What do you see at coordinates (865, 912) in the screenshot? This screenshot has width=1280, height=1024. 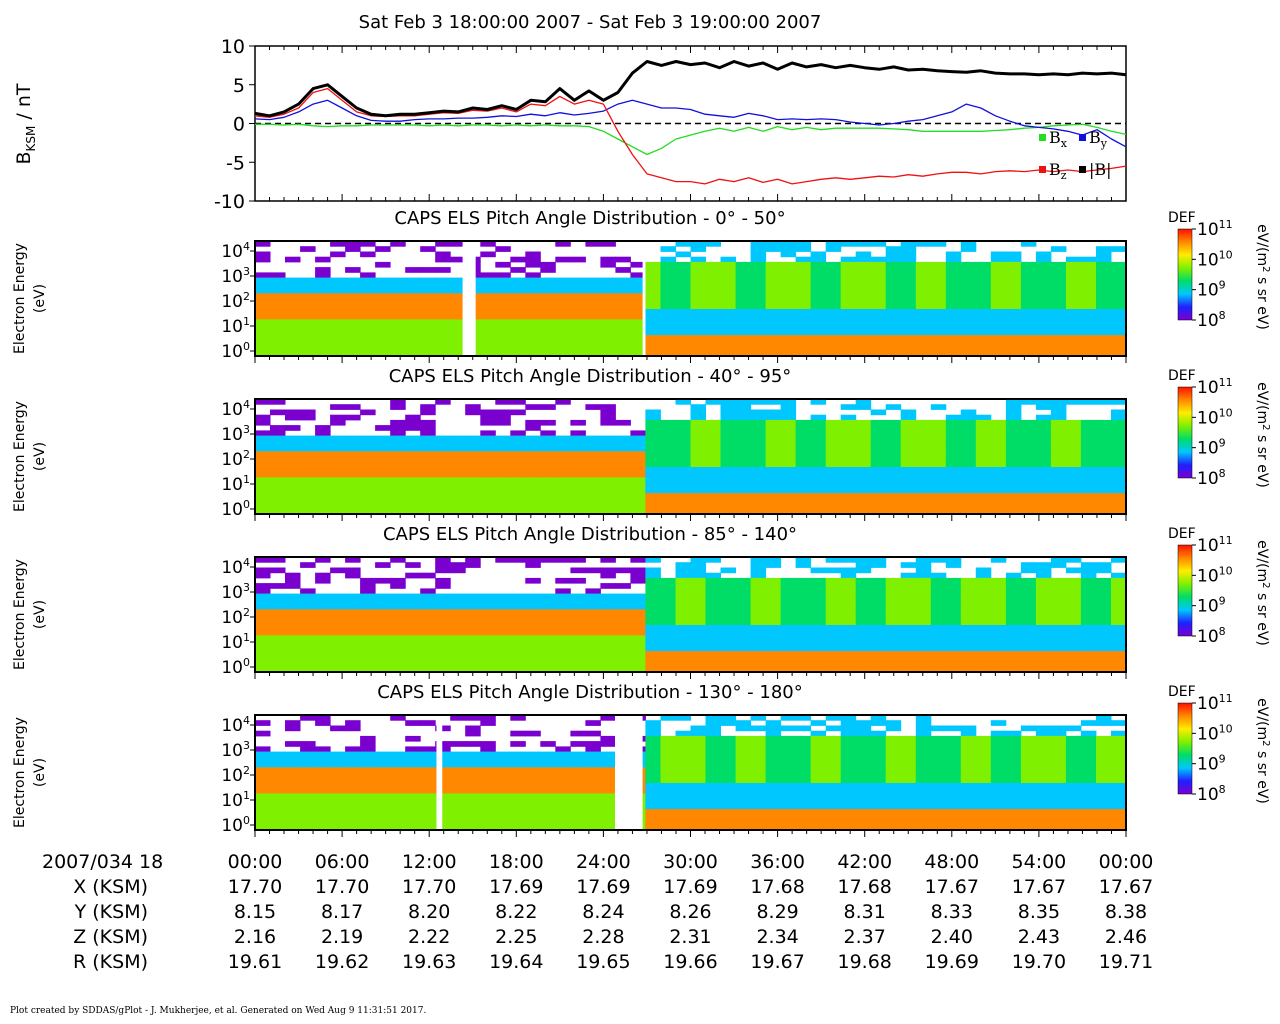 I see `ephemeris-value: 8.31` at bounding box center [865, 912].